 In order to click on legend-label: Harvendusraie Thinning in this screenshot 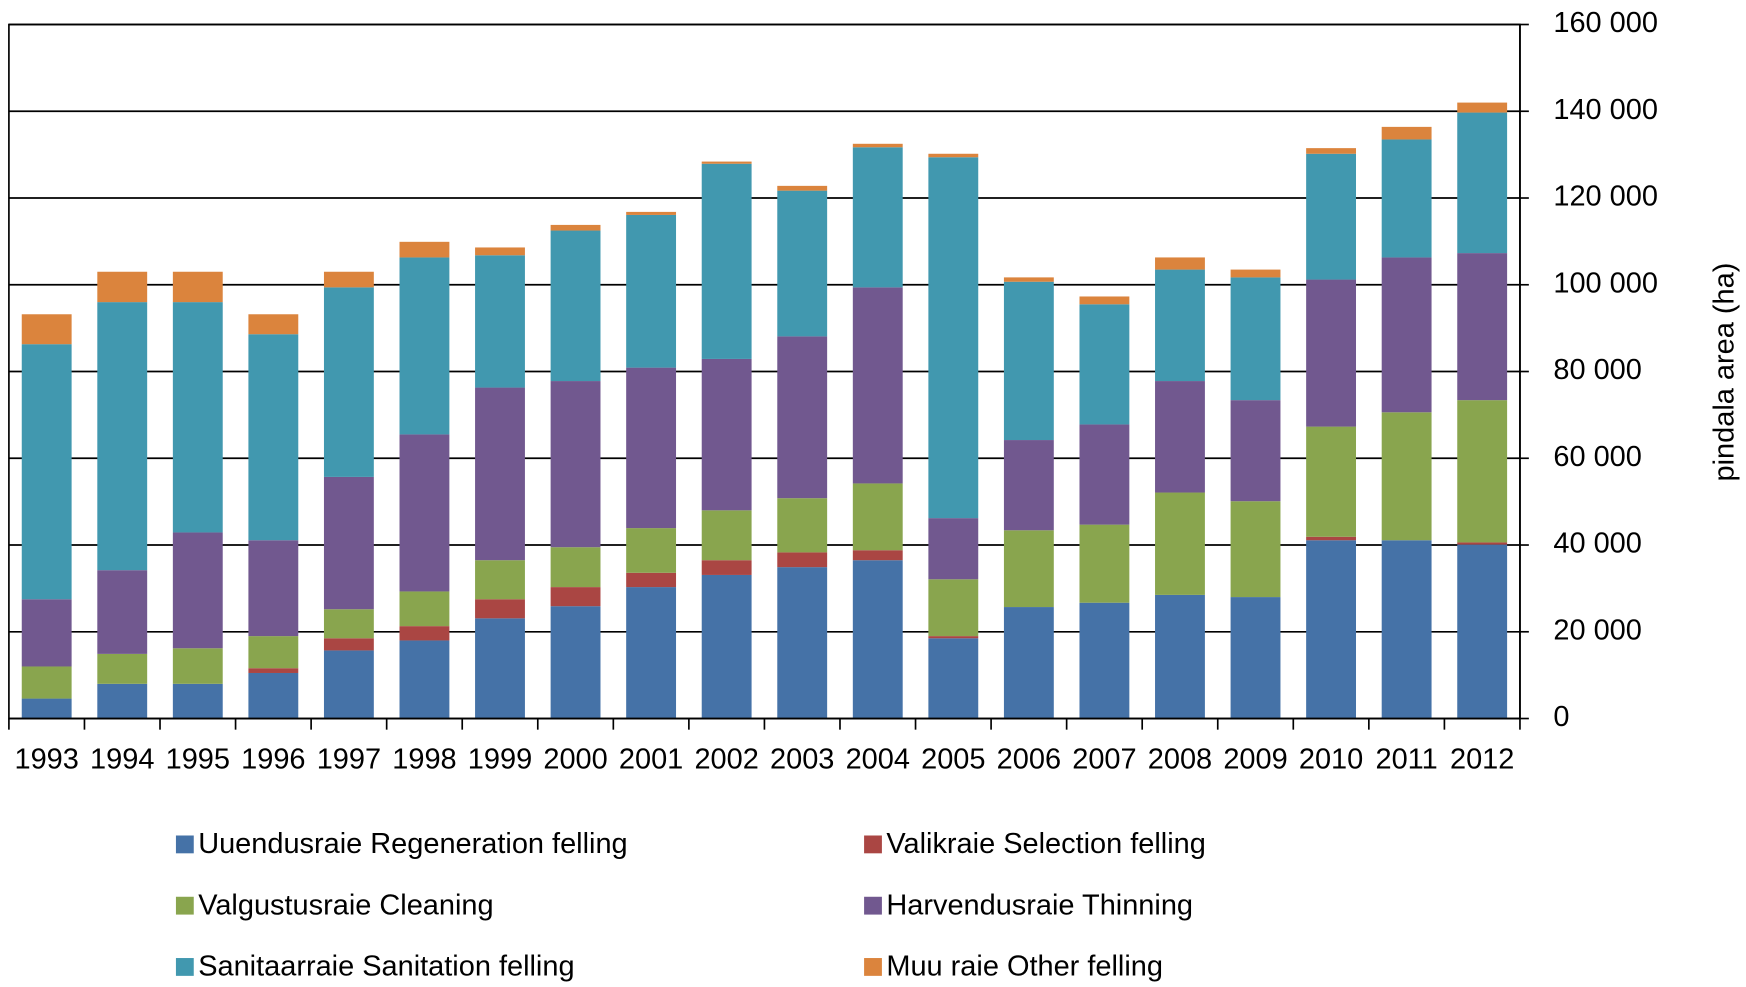, I will do `click(1039, 905)`.